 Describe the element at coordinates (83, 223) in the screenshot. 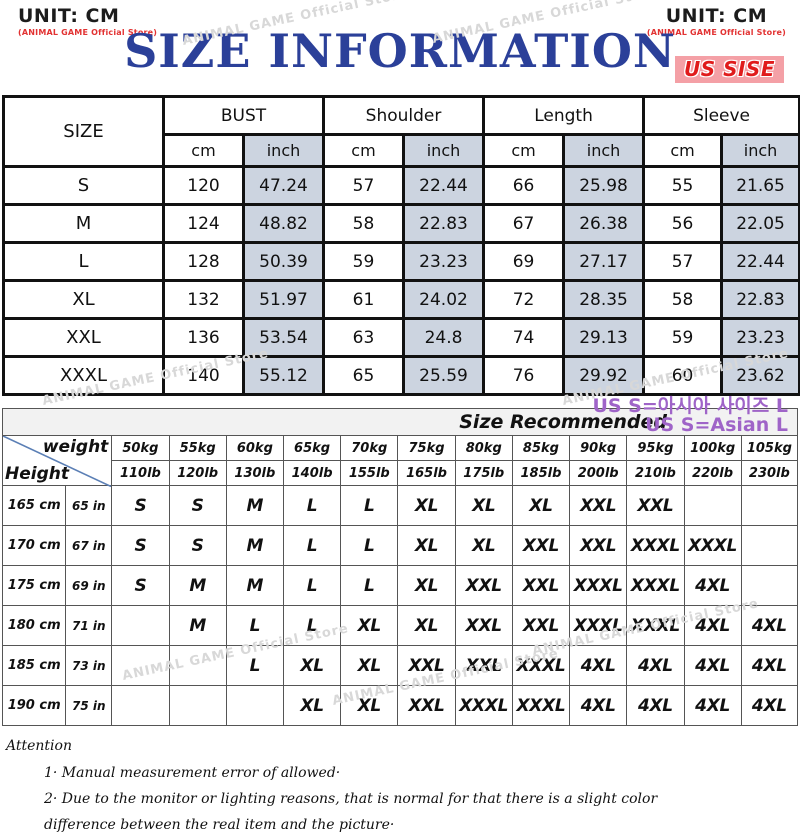

I see `row-size-label: M` at that location.